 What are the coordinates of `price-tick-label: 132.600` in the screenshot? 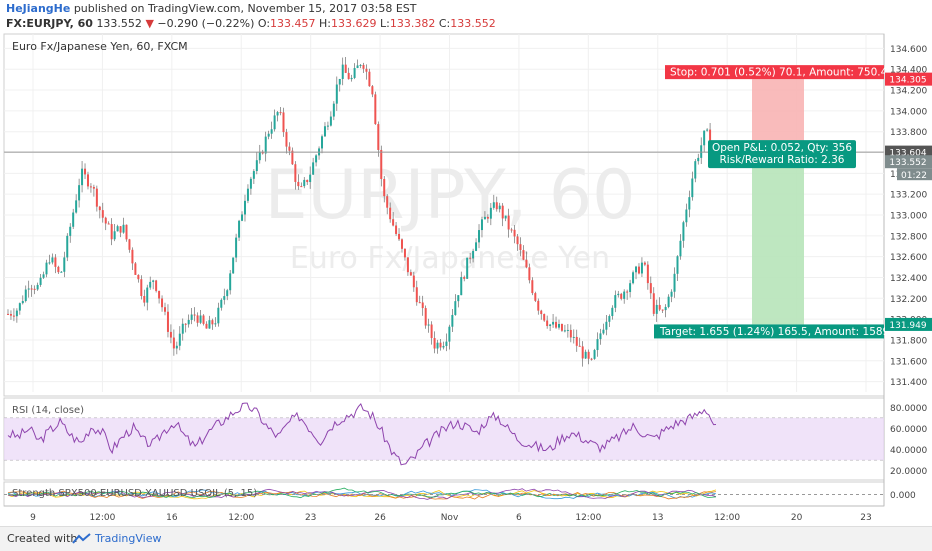 It's located at (908, 258).